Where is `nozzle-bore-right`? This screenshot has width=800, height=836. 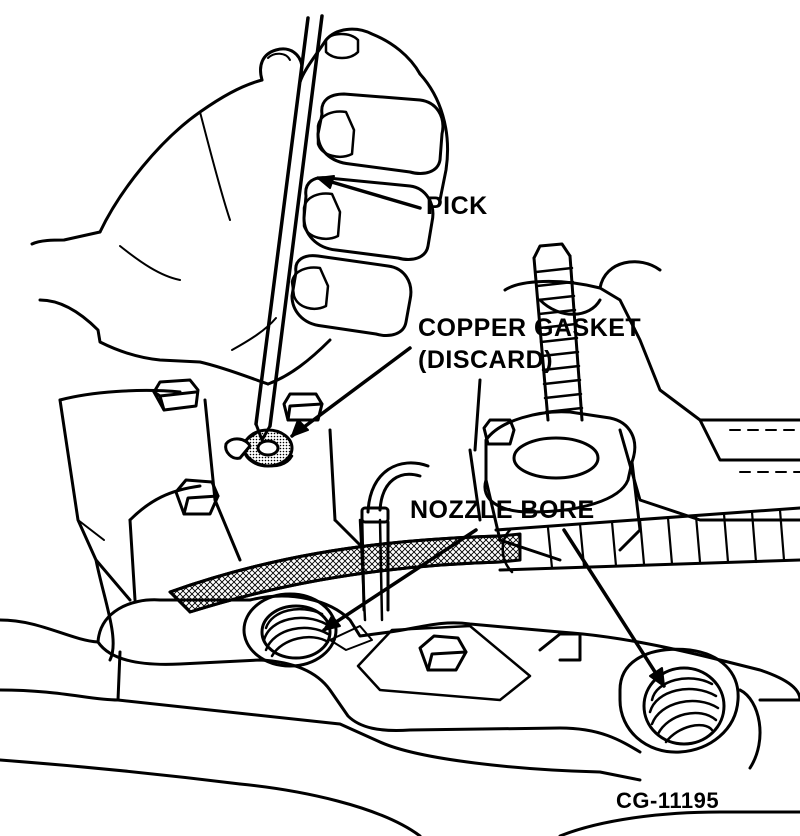
nozzle-bore-right is located at coordinates (679, 700).